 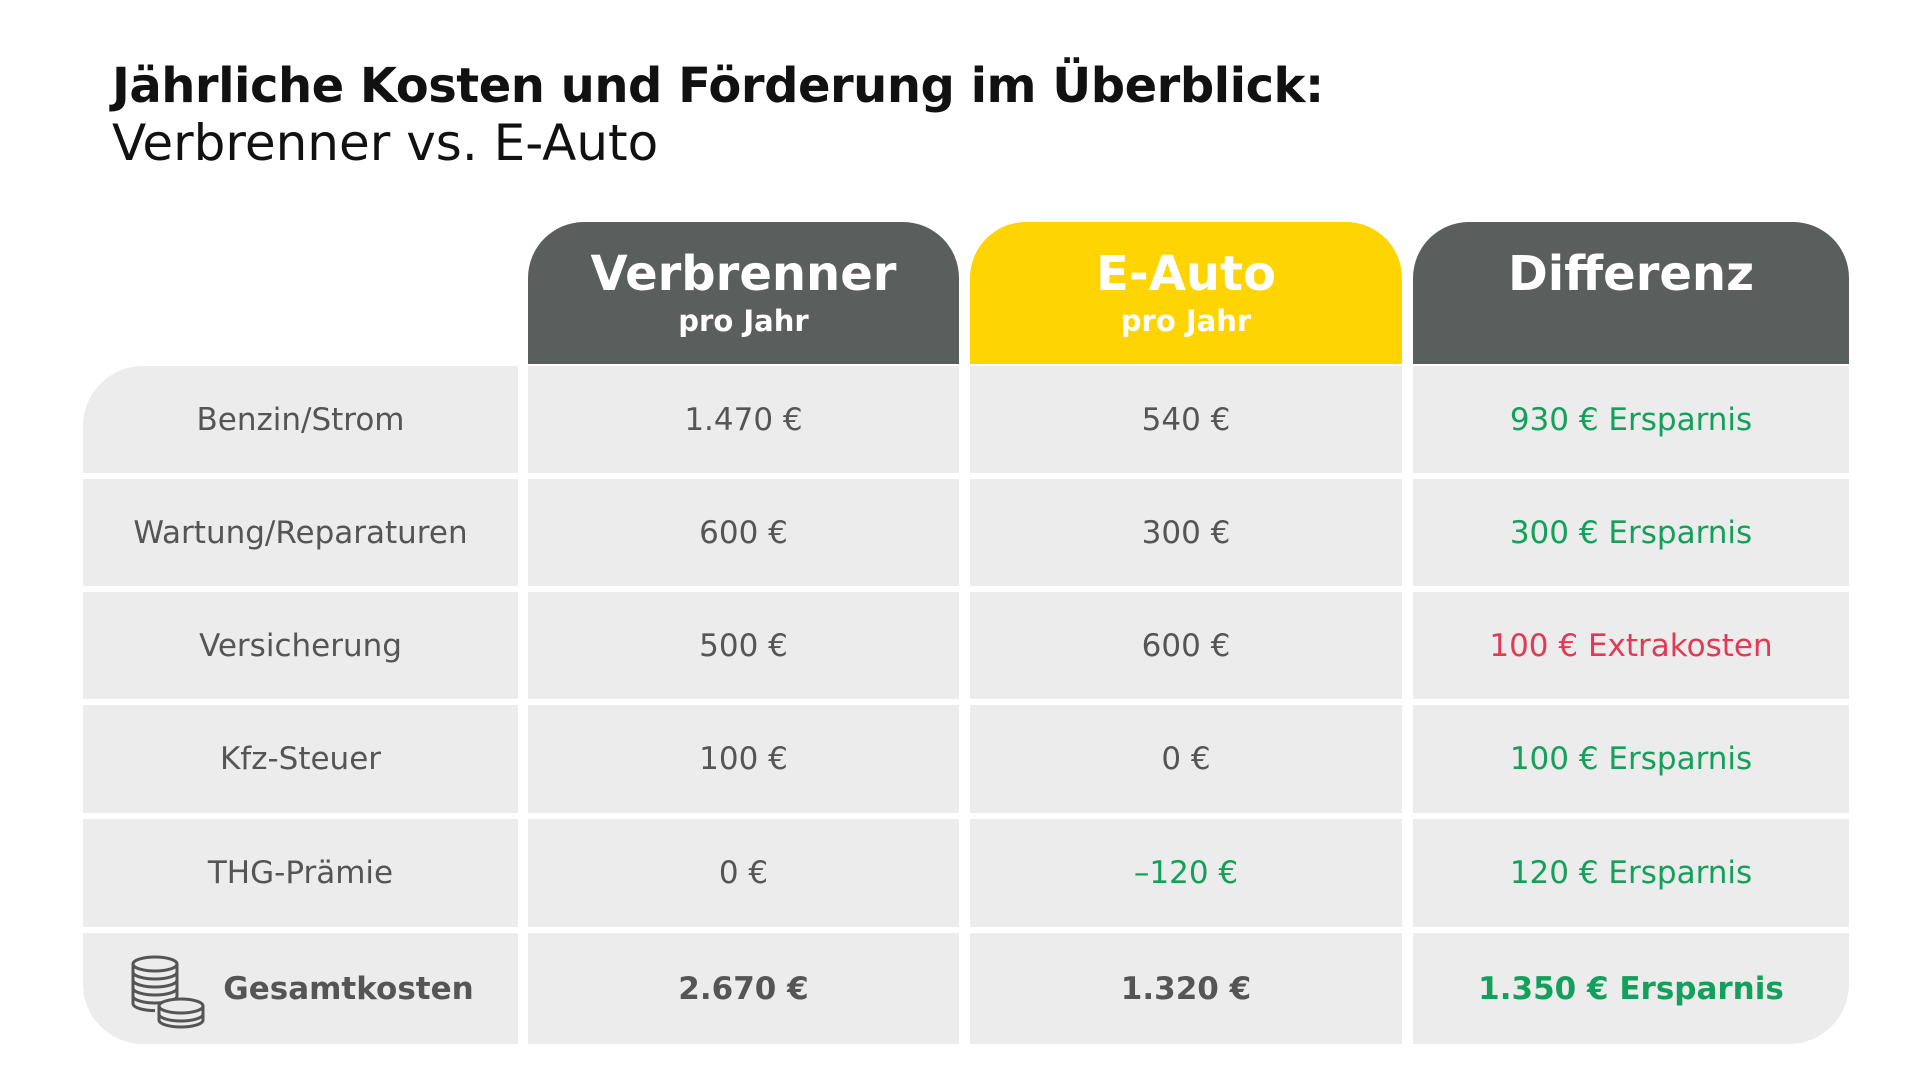 What do you see at coordinates (1631, 759) in the screenshot?
I see `cell-differenz: 100 € Ersparnis` at bounding box center [1631, 759].